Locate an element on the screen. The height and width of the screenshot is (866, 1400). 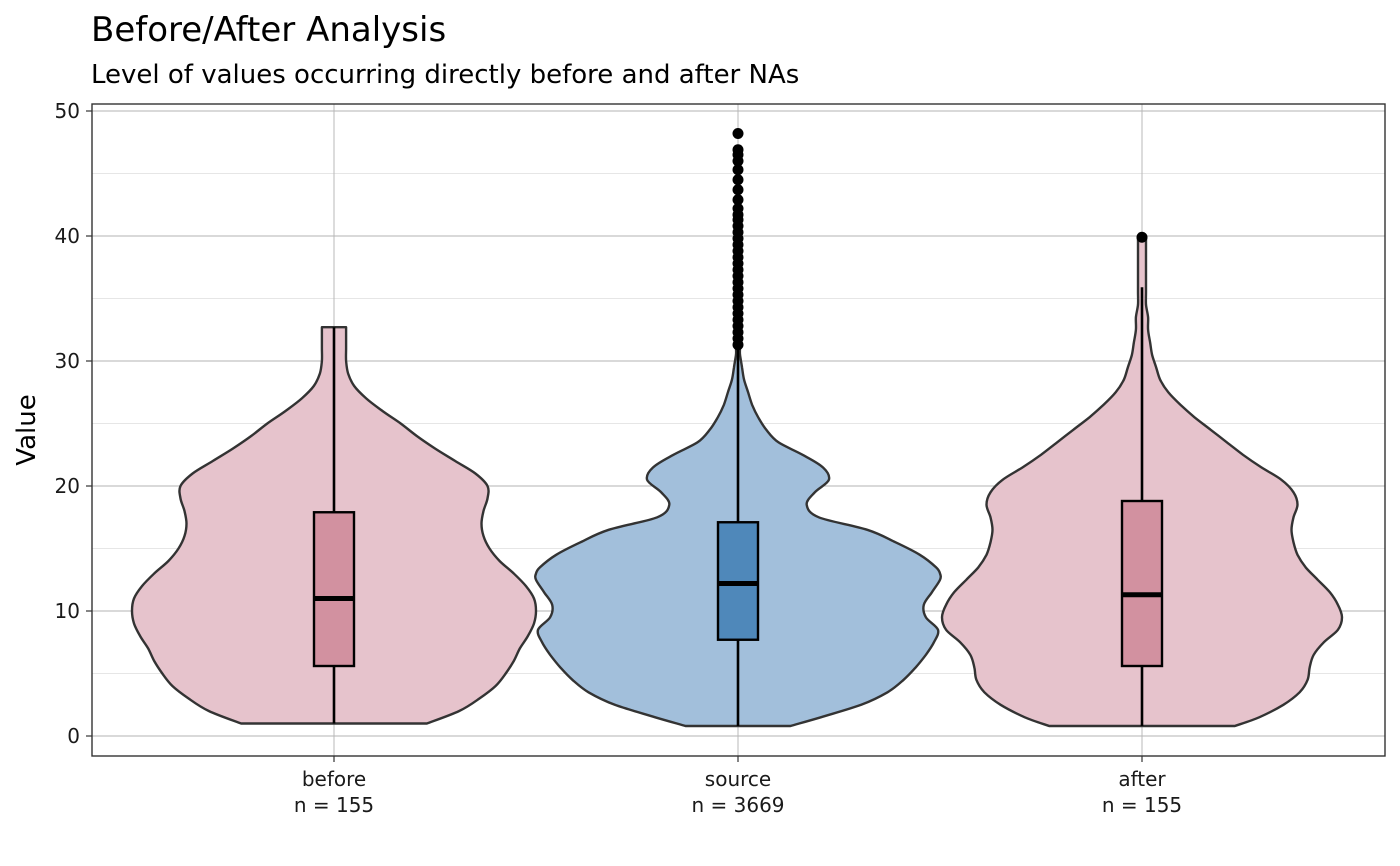
y-tick-label: 20 is located at coordinates (67, 486).